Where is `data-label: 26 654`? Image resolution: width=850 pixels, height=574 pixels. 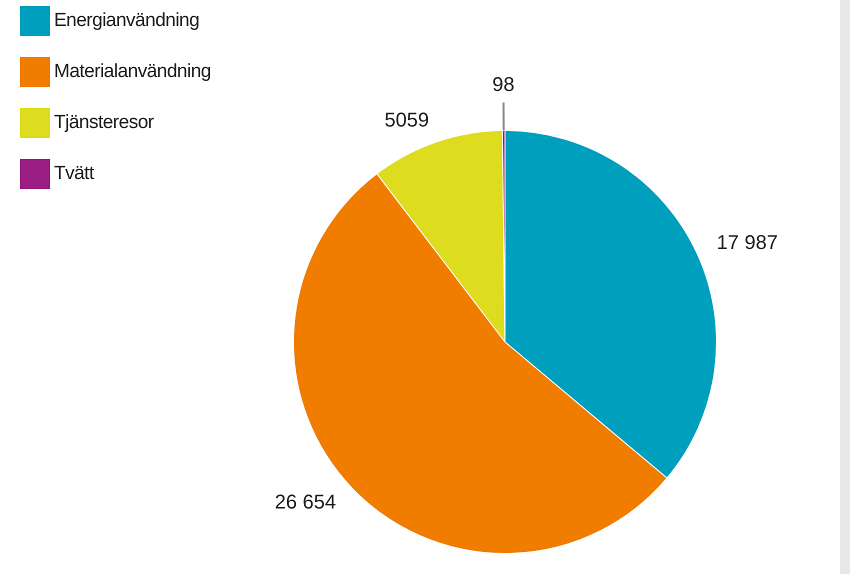
data-label: 26 654 is located at coordinates (305, 503).